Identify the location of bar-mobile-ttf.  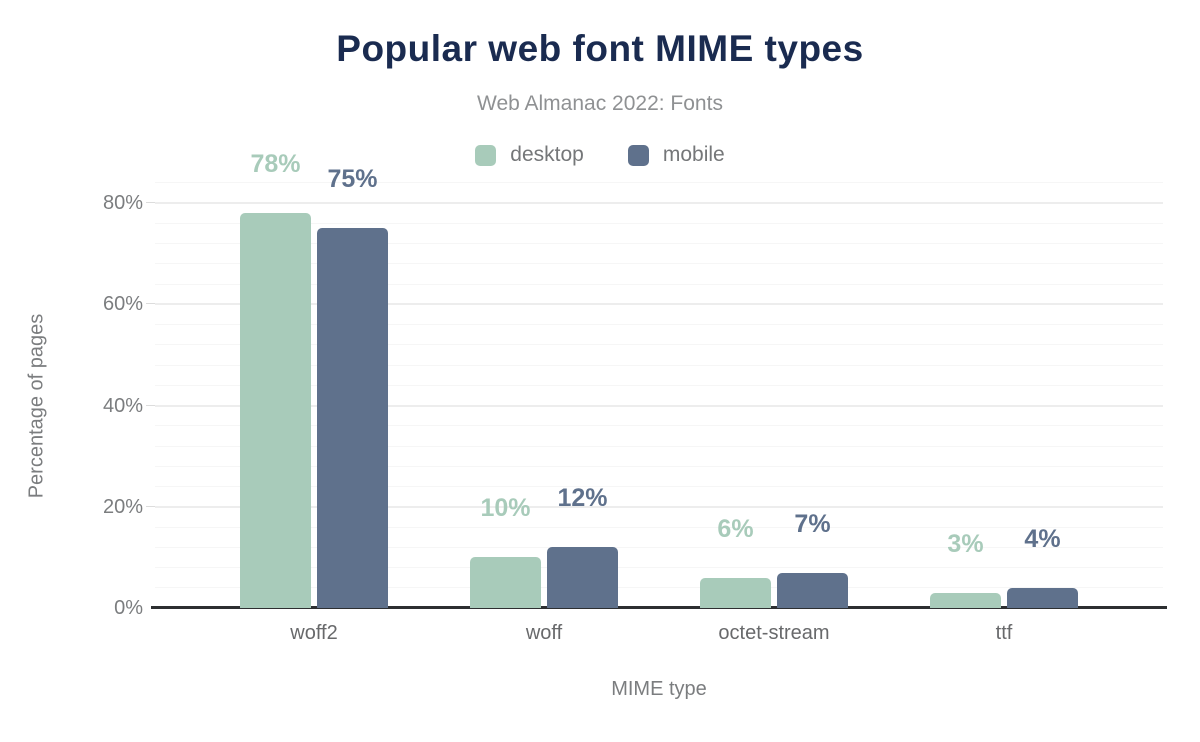
(1042, 597).